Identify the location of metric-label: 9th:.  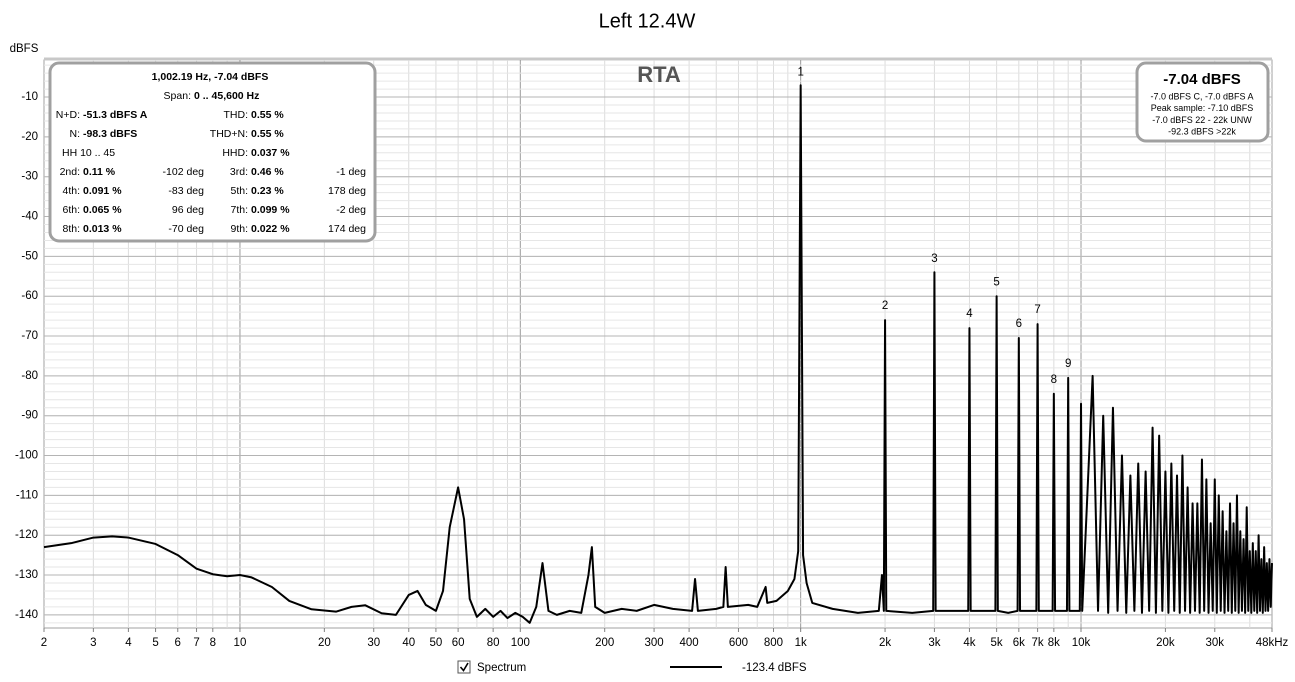
(239, 229).